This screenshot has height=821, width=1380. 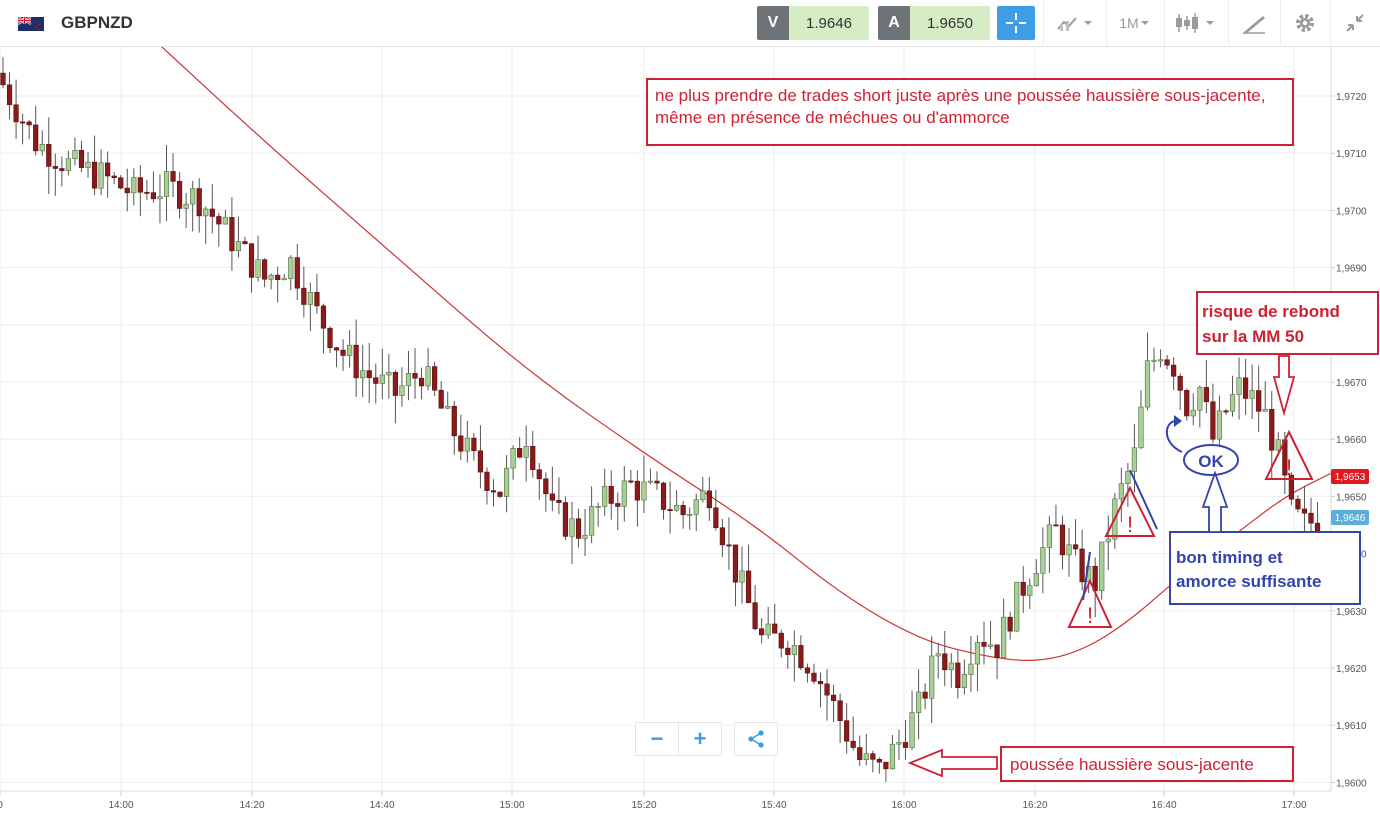 What do you see at coordinates (381, 805) in the screenshot?
I see `x-tick-label: 14:40` at bounding box center [381, 805].